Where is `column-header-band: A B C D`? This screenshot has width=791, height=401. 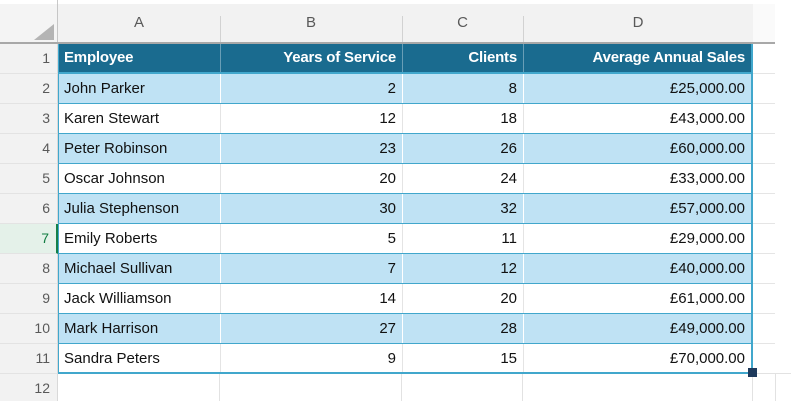 column-header-band: A B C D is located at coordinates (387, 24).